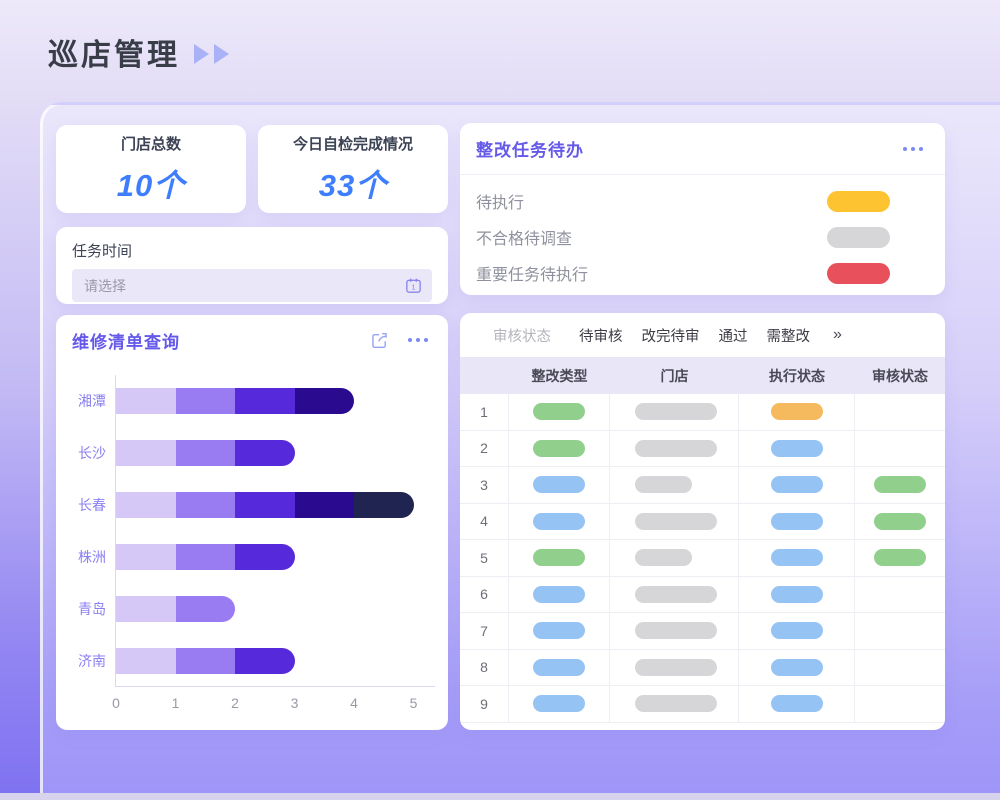 The height and width of the screenshot is (800, 1000). Describe the element at coordinates (484, 521) in the screenshot. I see `row-index: 4` at that location.